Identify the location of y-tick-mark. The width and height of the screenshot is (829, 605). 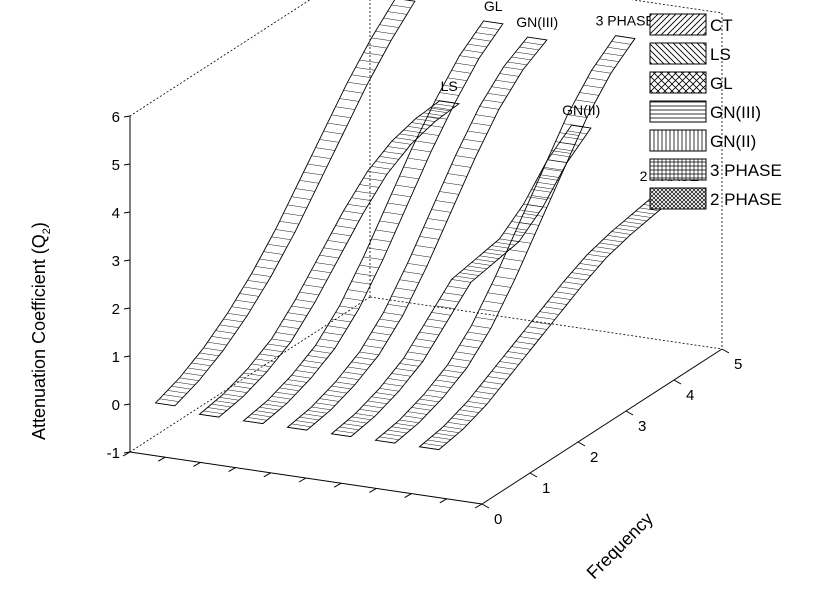
(127, 116).